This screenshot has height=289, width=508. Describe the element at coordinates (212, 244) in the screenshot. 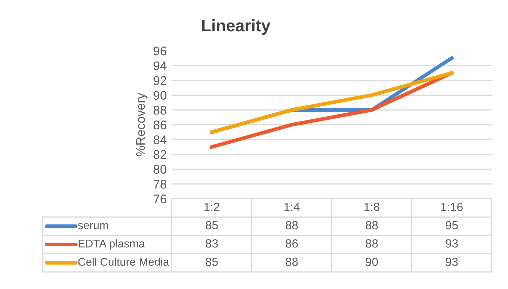

I see `data-label: 83` at that location.